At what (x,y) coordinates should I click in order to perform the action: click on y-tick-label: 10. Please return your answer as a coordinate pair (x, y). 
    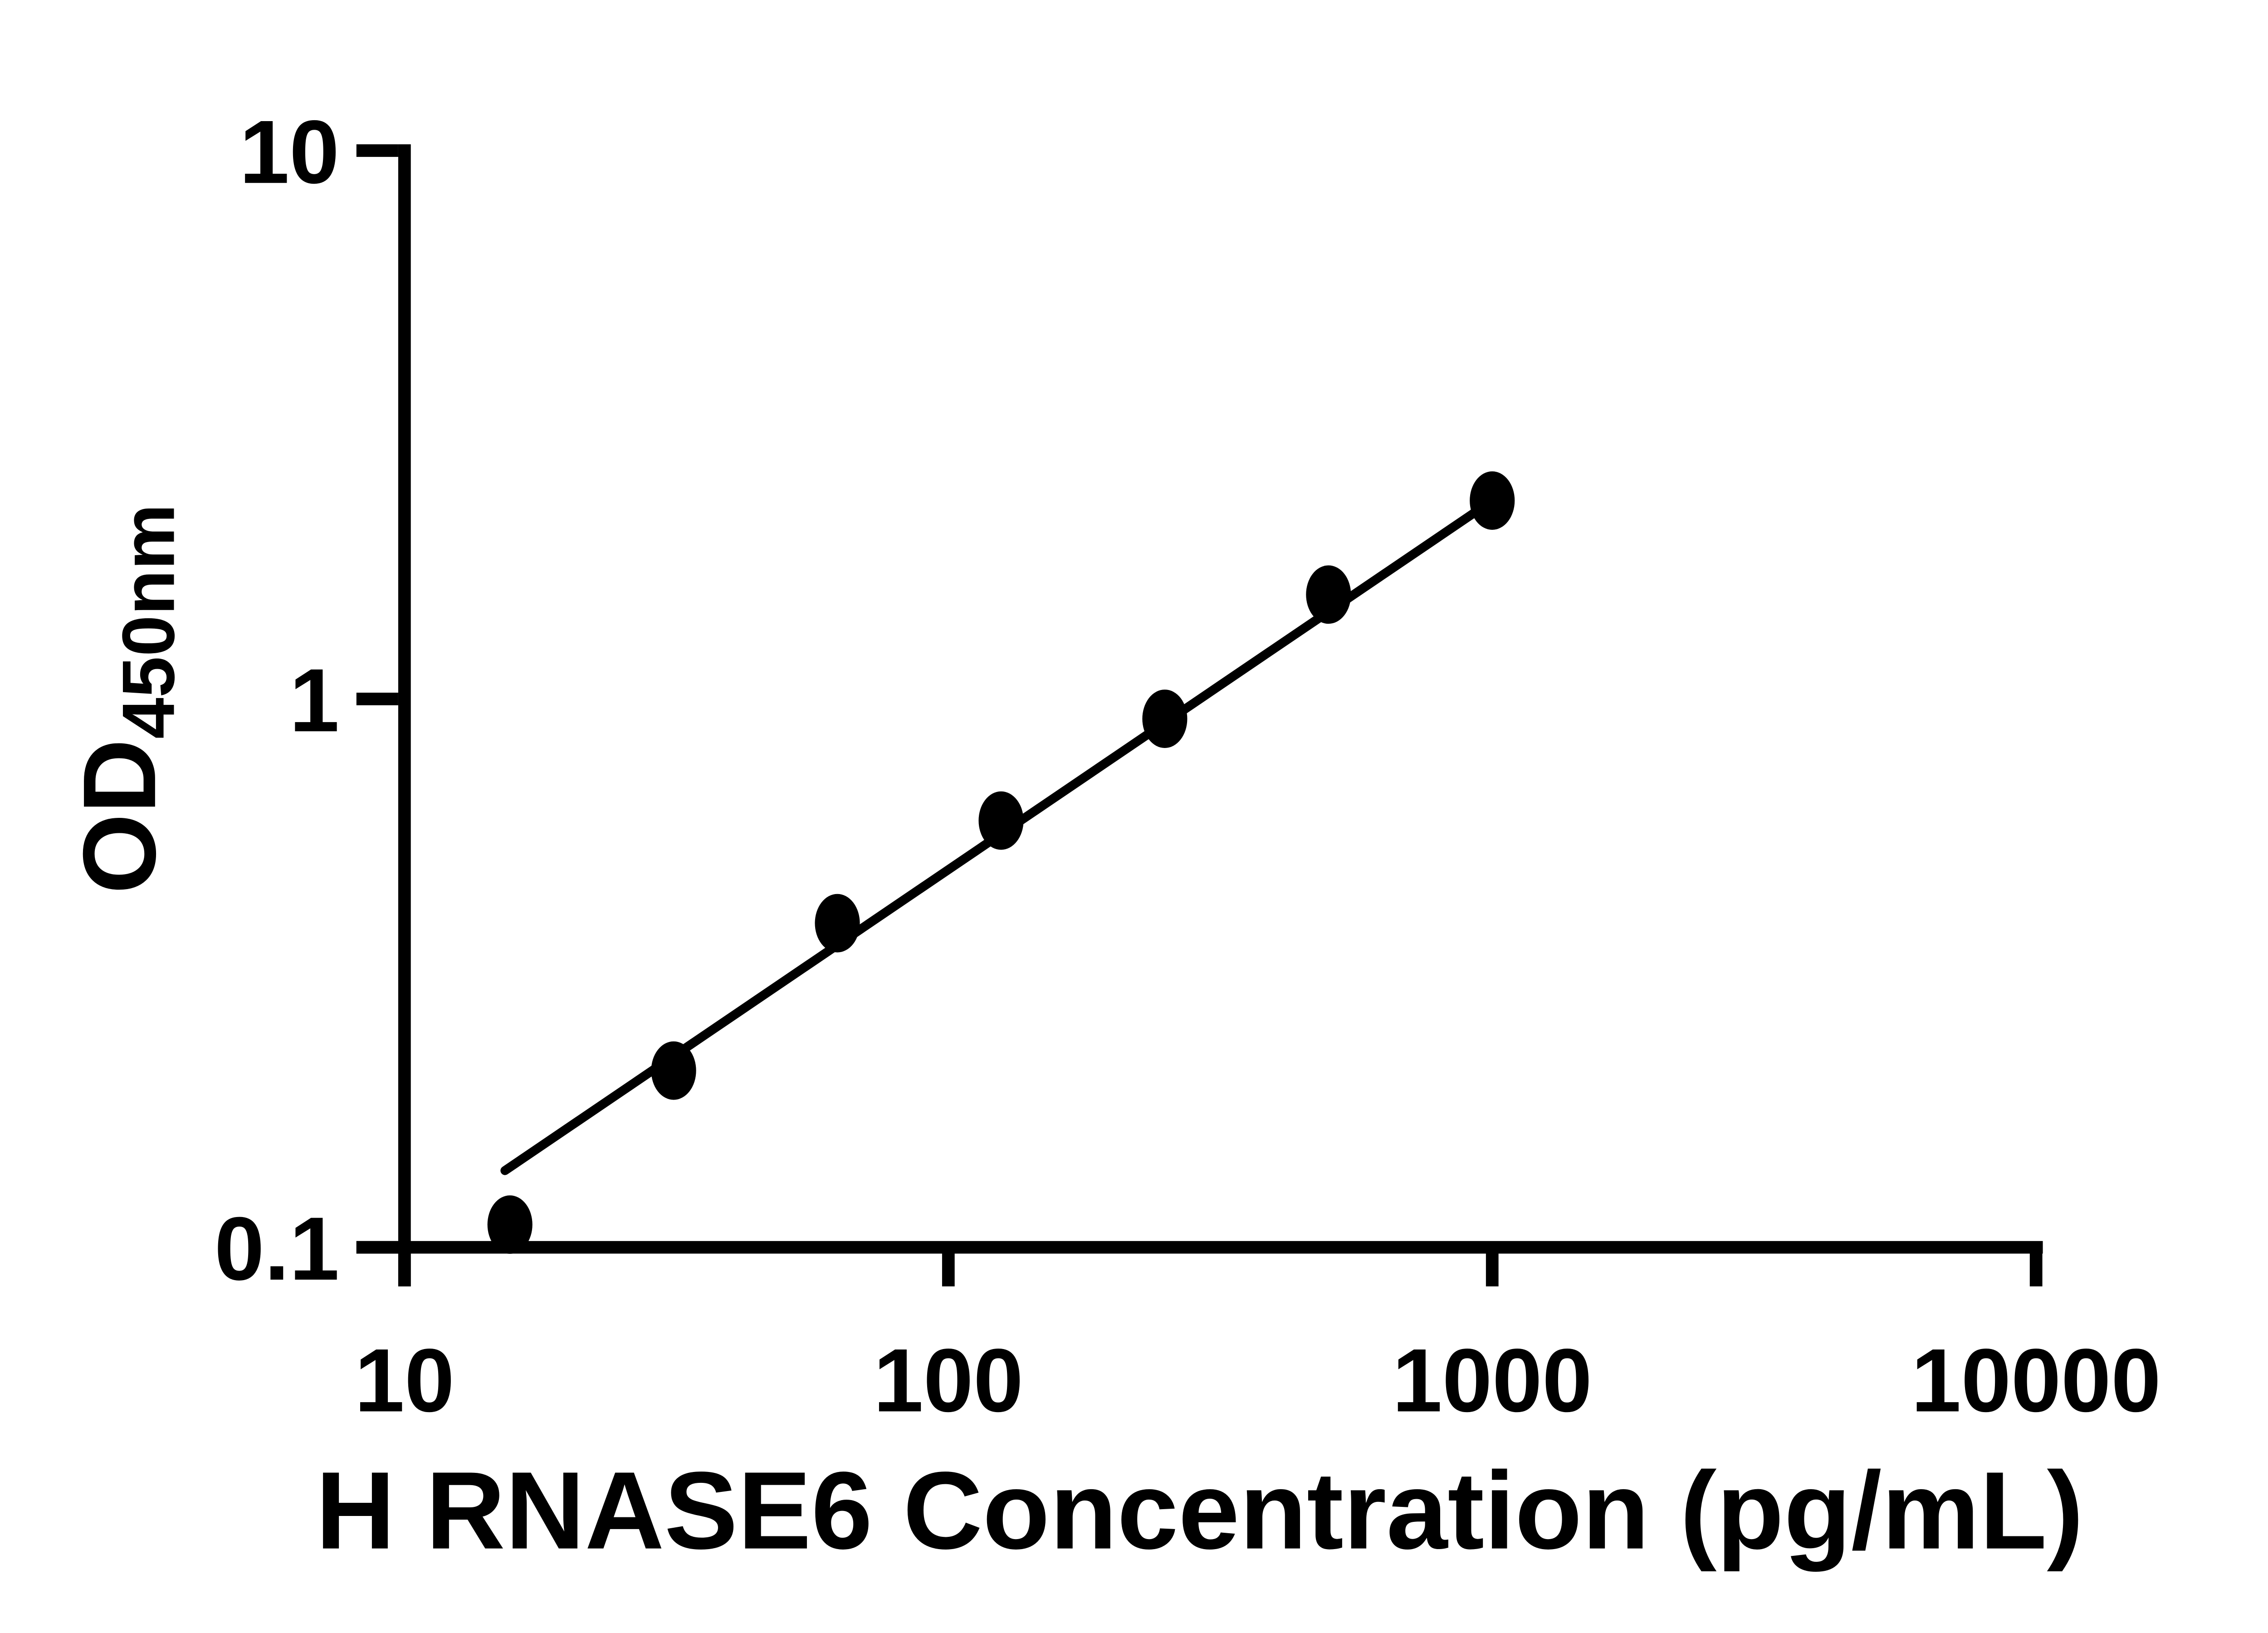
    Looking at the image, I should click on (290, 152).